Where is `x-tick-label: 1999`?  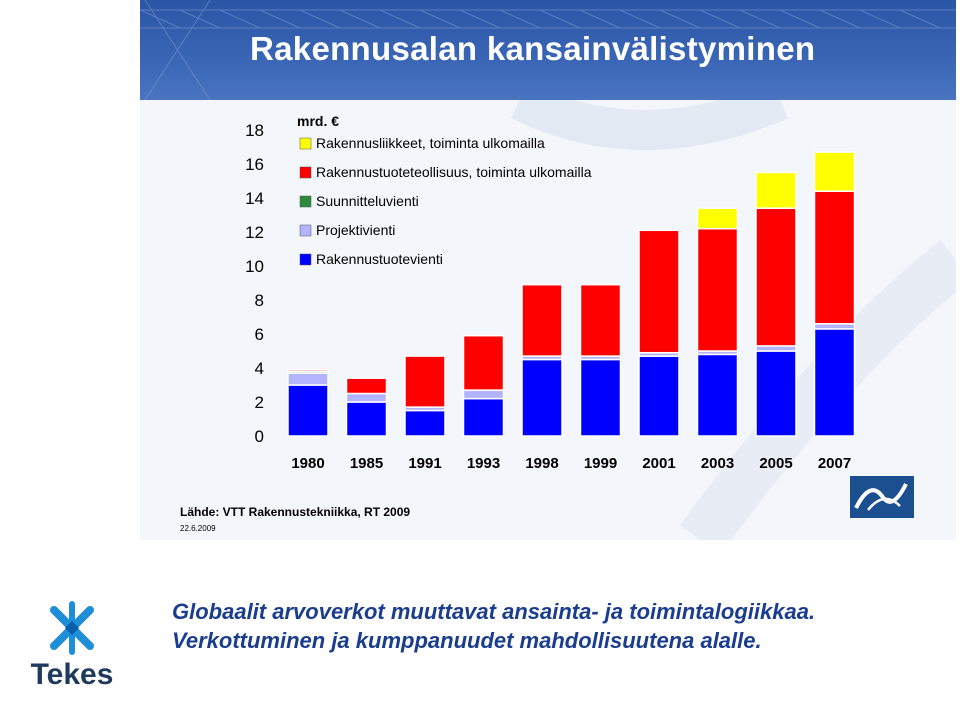
x-tick-label: 1999 is located at coordinates (600, 463).